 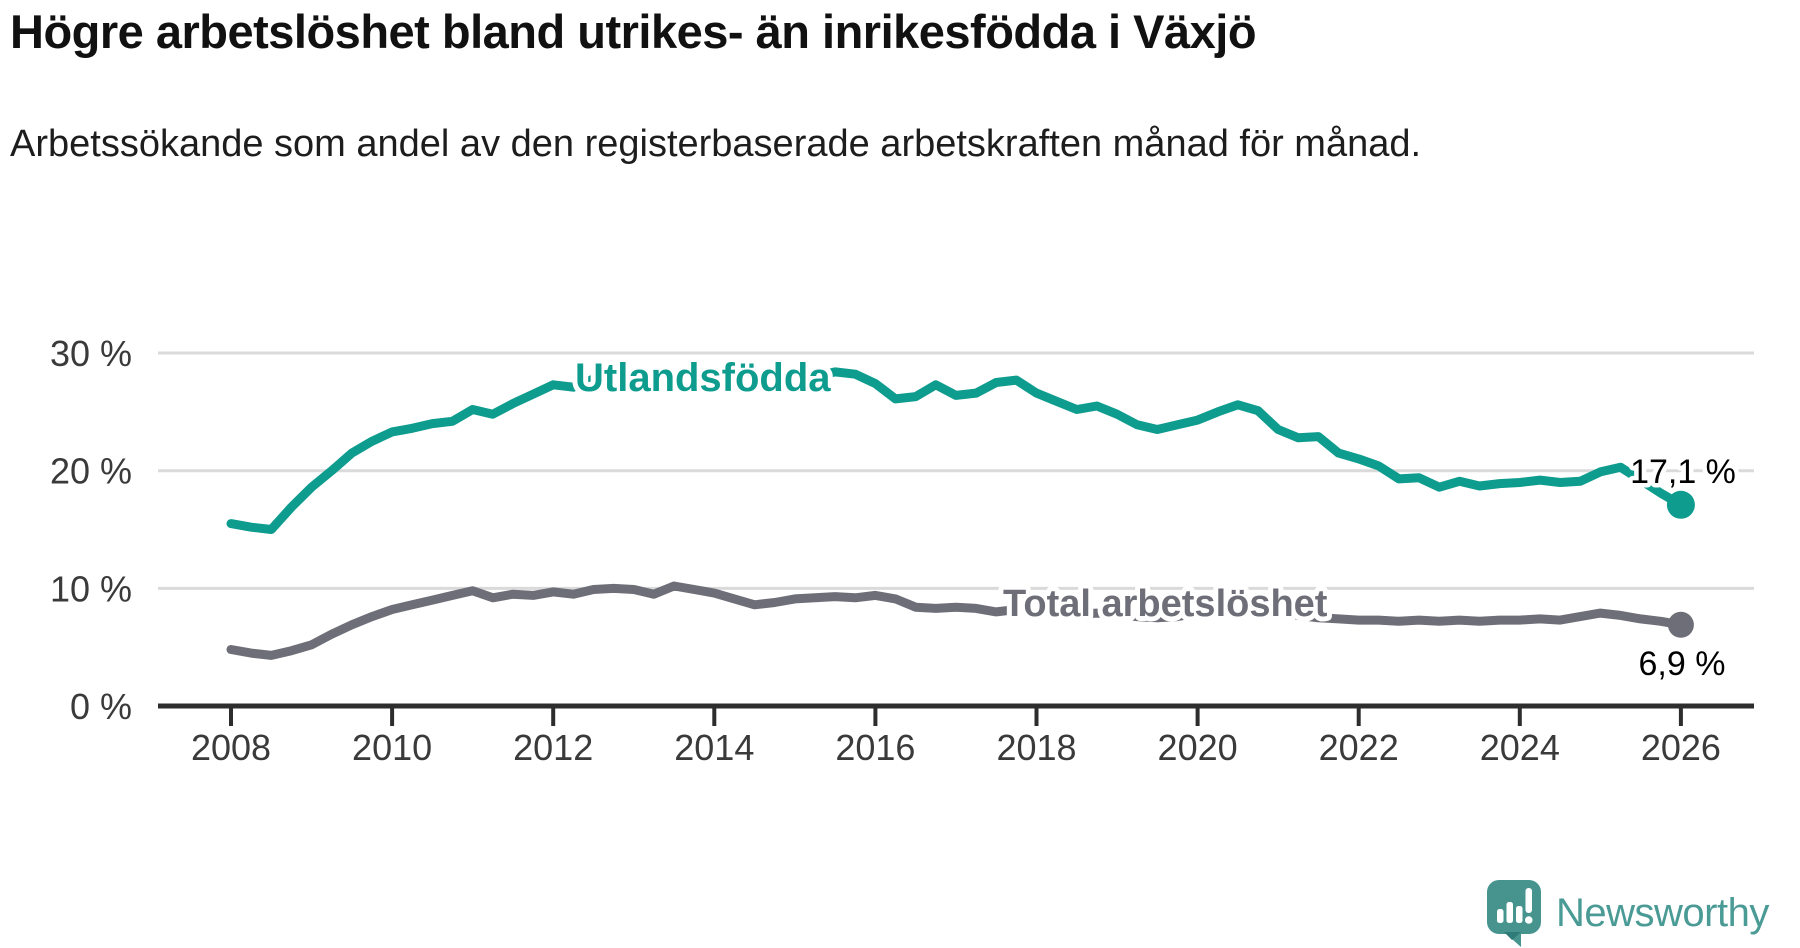 What do you see at coordinates (91, 471) in the screenshot?
I see `y-tick-label: 20 %` at bounding box center [91, 471].